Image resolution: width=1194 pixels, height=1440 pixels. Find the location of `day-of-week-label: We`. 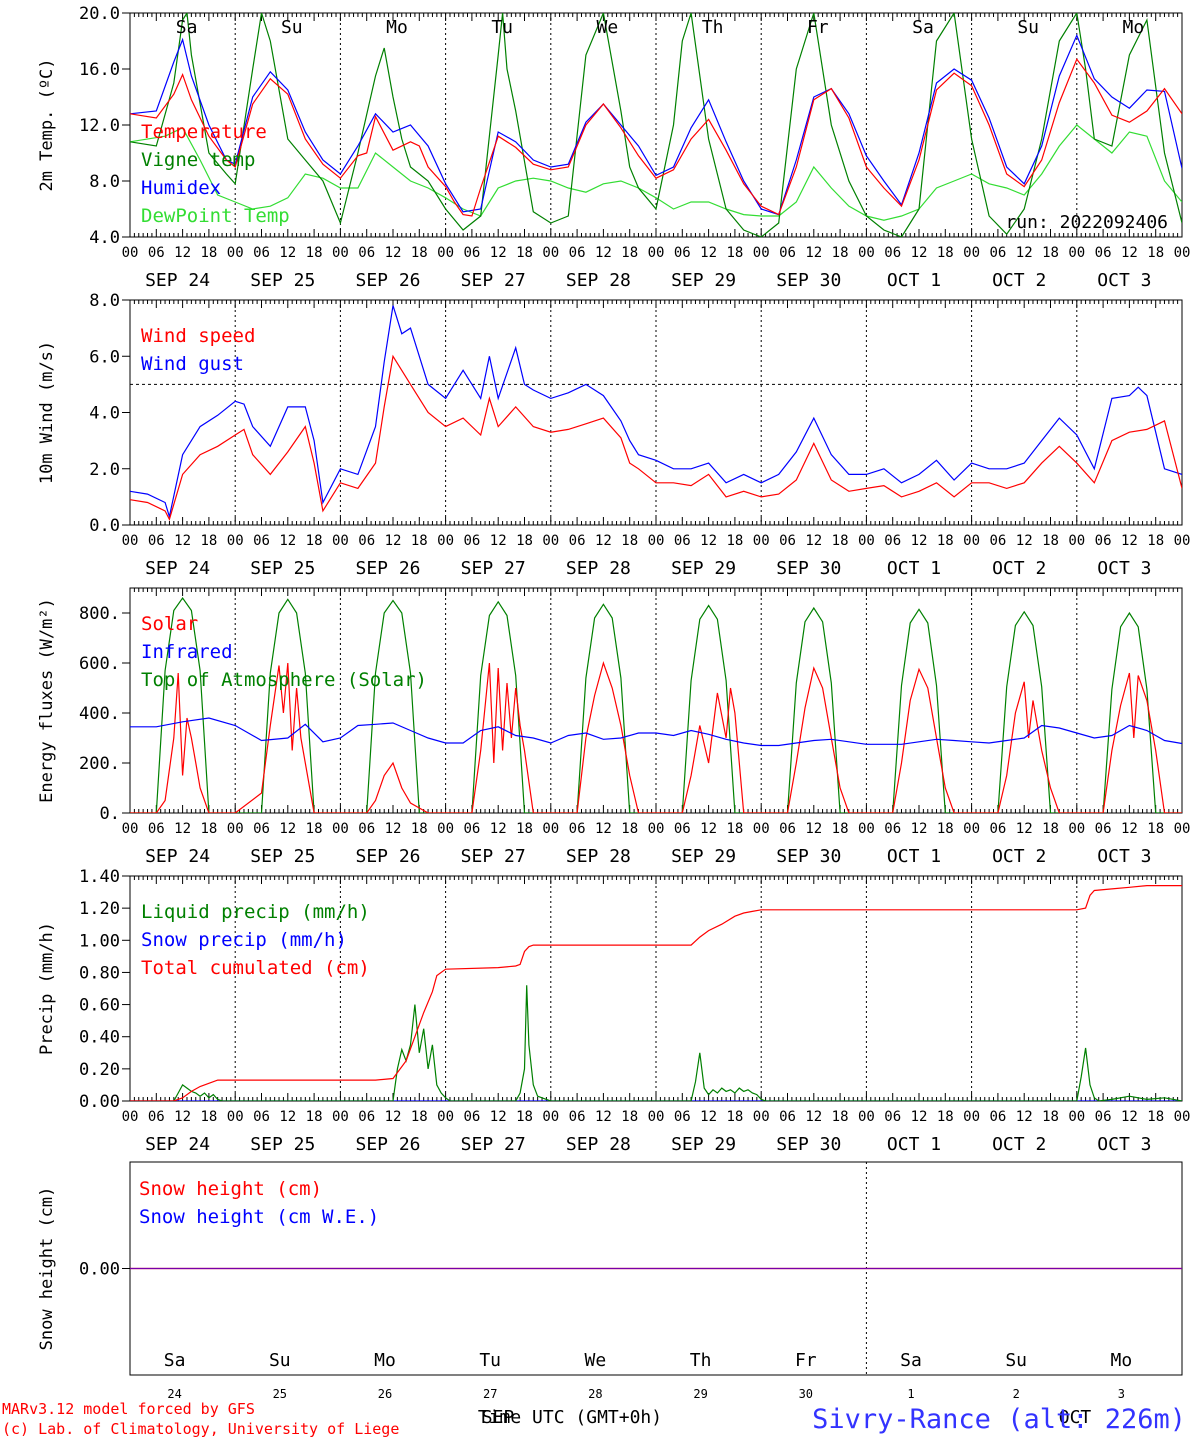

day-of-week-label: We is located at coordinates (596, 1360).